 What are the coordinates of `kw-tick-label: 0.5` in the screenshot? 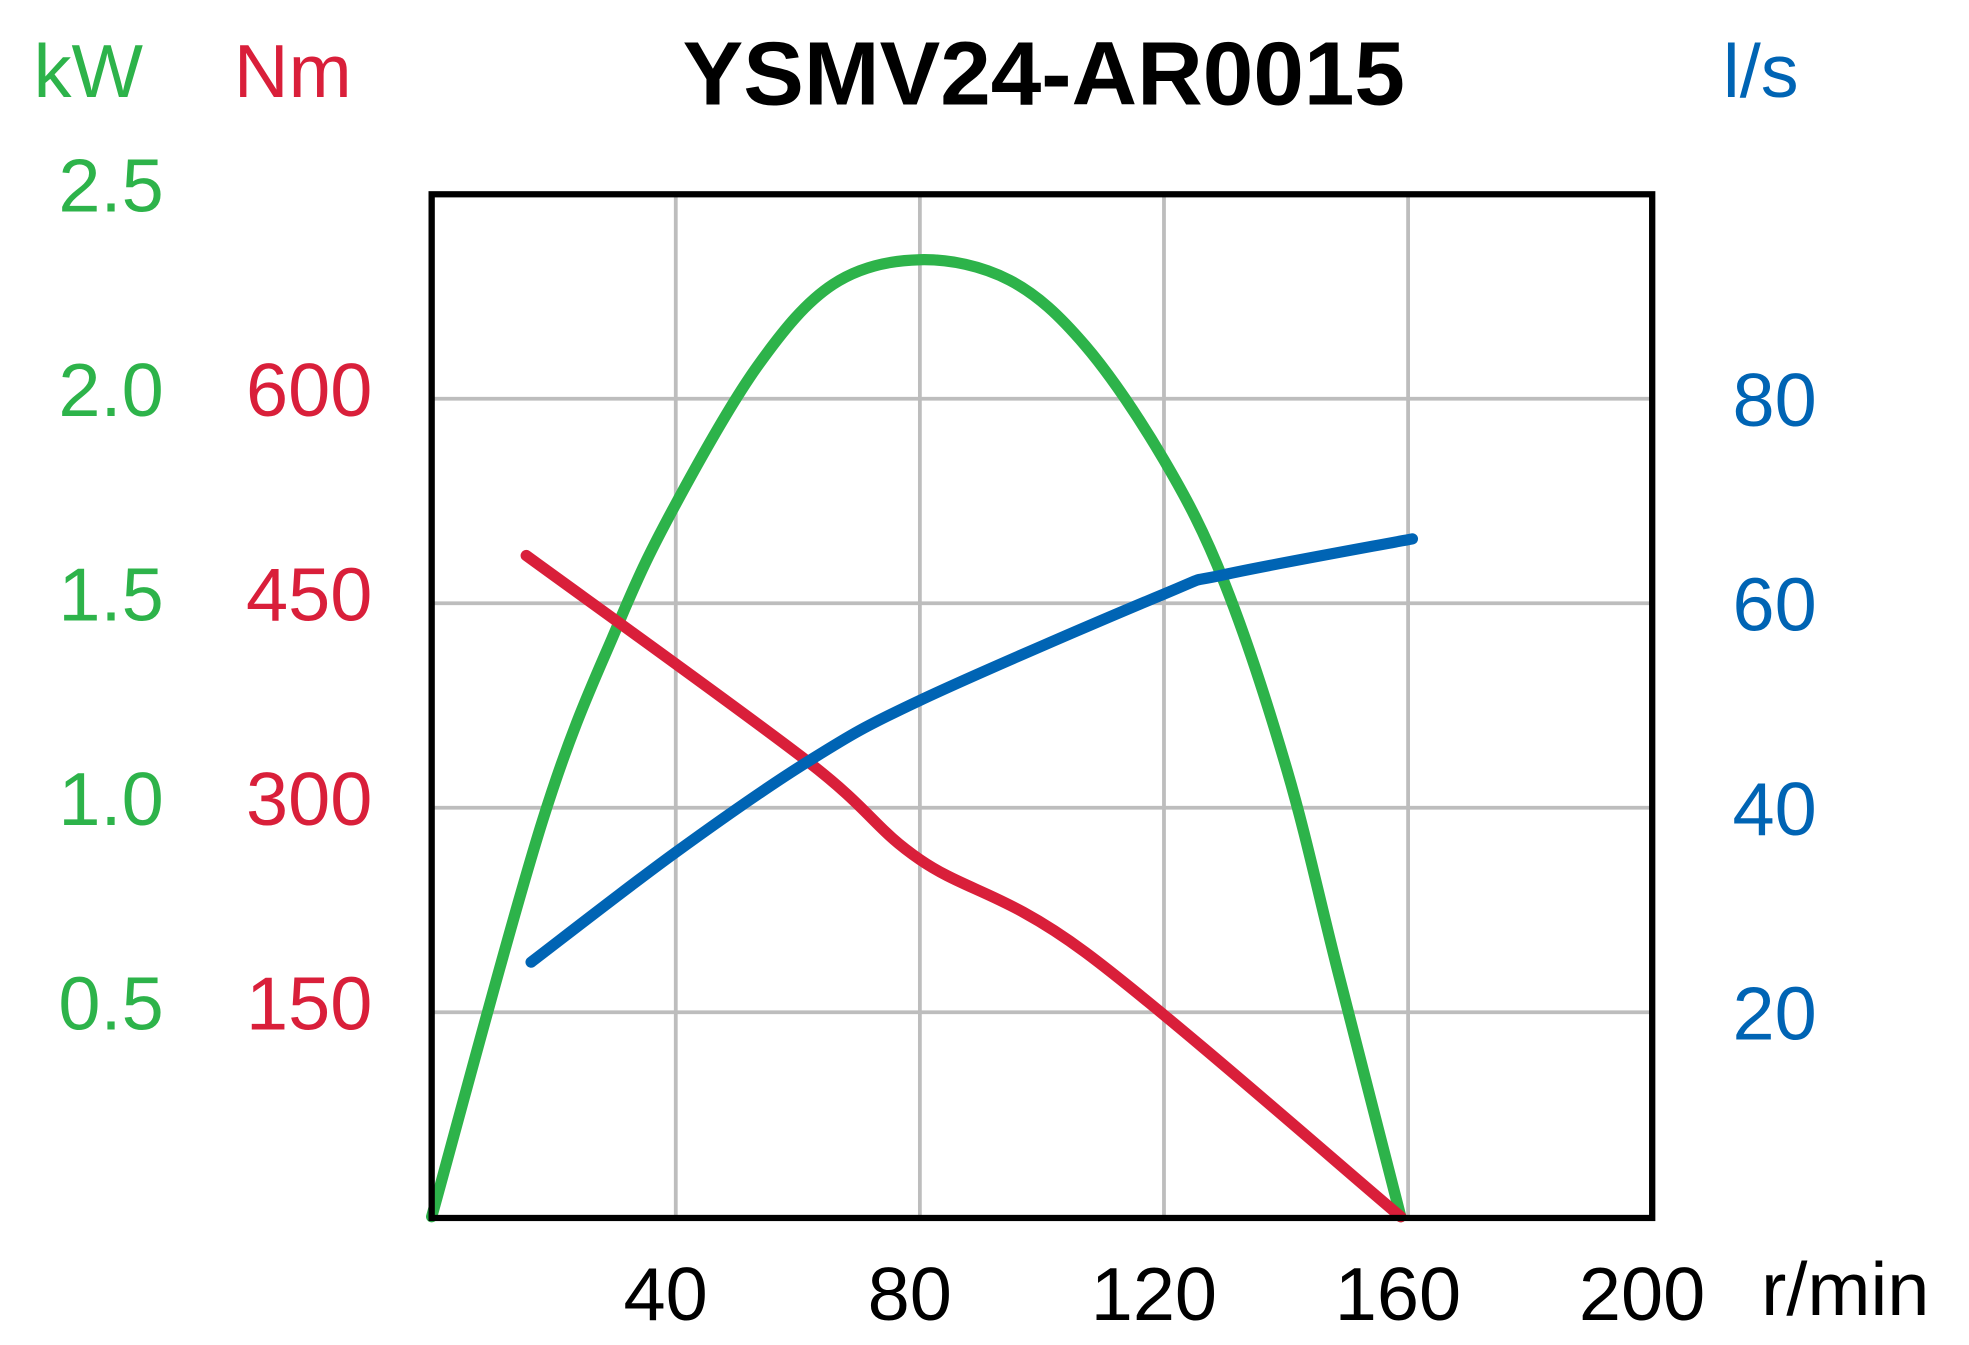 It's located at (110, 1003).